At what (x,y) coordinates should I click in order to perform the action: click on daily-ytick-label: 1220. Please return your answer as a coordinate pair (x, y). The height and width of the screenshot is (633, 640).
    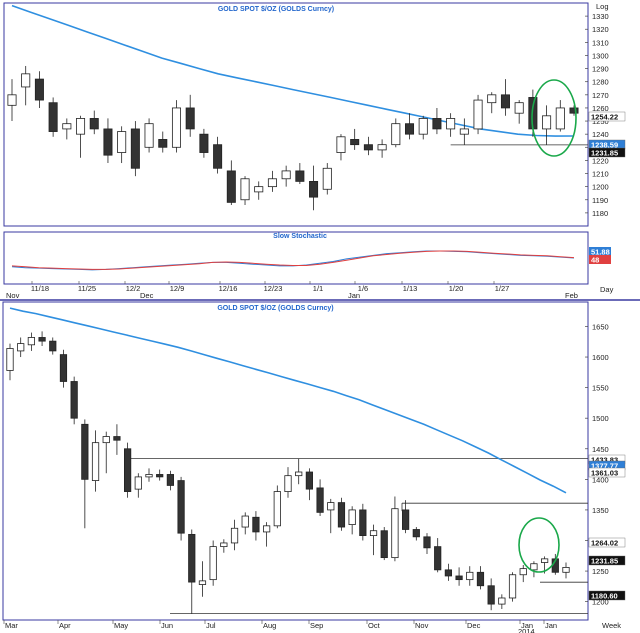
    Looking at the image, I should click on (600, 160).